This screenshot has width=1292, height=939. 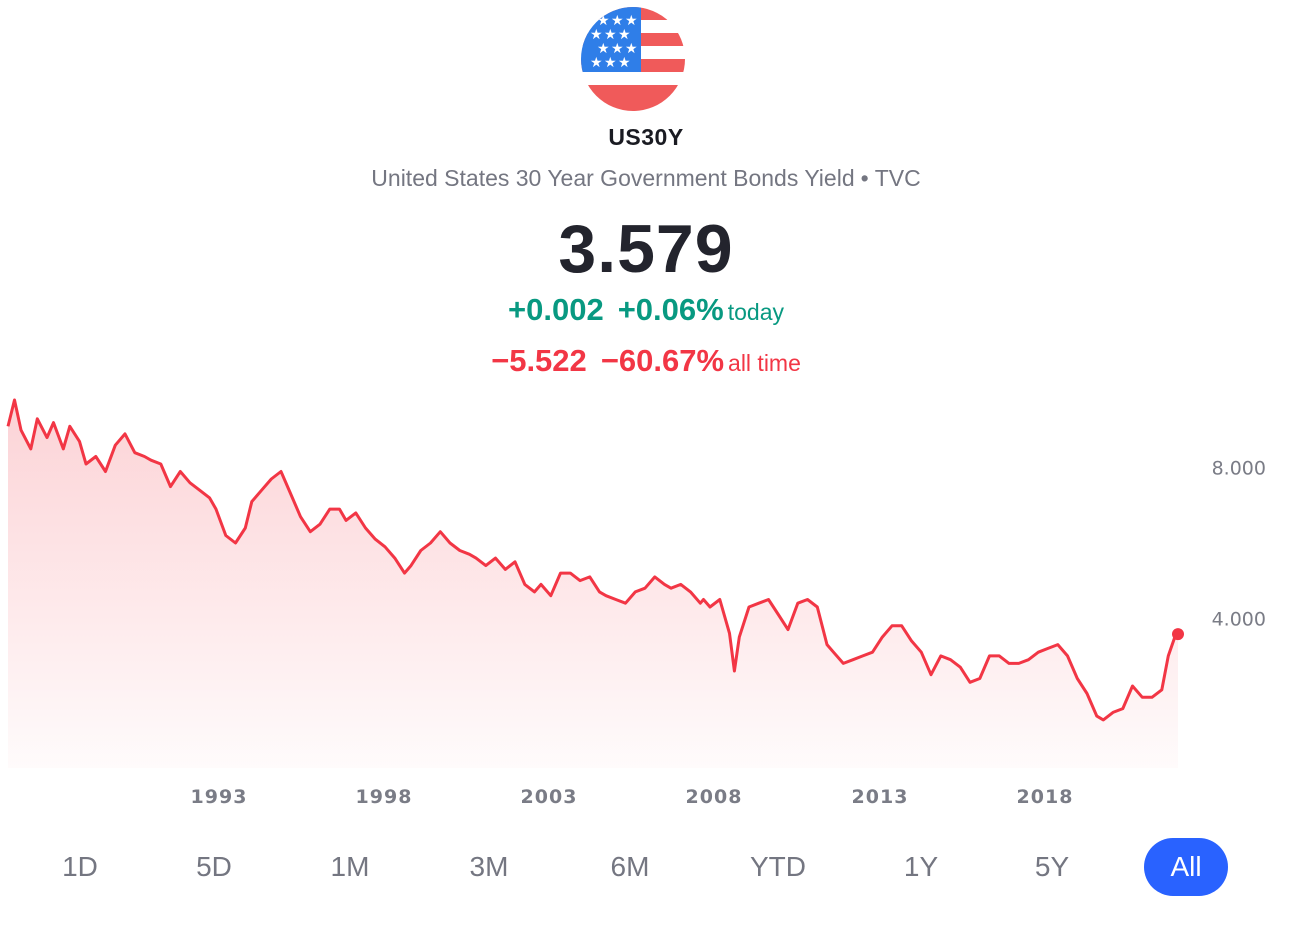 I want to click on x-tick-1998: 1998, so click(x=384, y=797).